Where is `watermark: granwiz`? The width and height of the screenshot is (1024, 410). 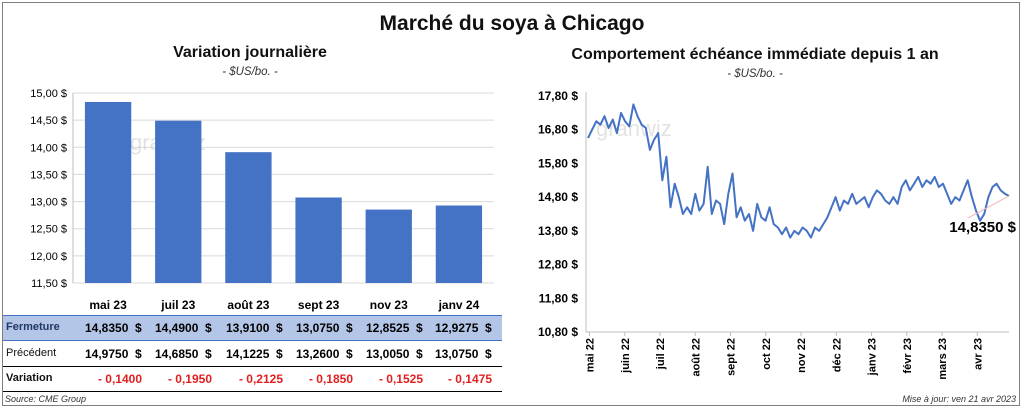 watermark: granwiz is located at coordinates (634, 128).